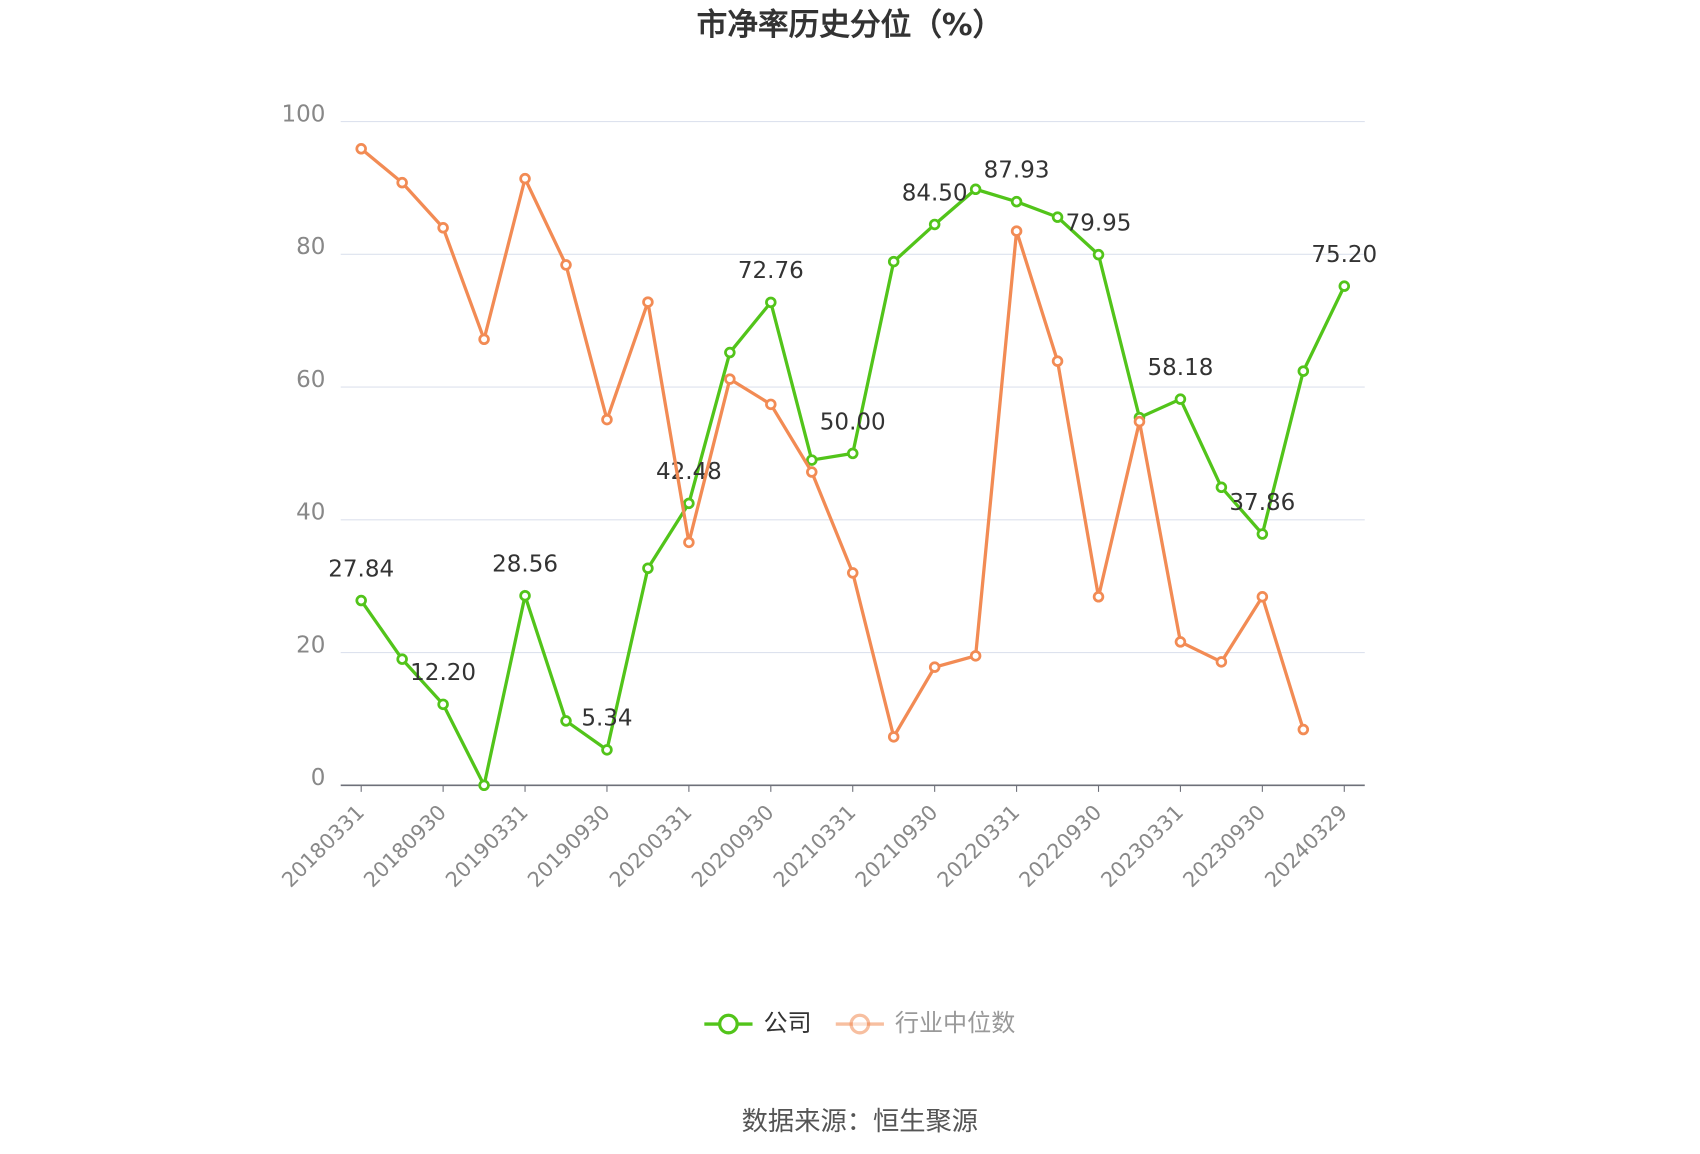 The height and width of the screenshot is (1154, 1700). Describe the element at coordinates (1181, 368) in the screenshot. I see `data-label: 58.18` at that location.